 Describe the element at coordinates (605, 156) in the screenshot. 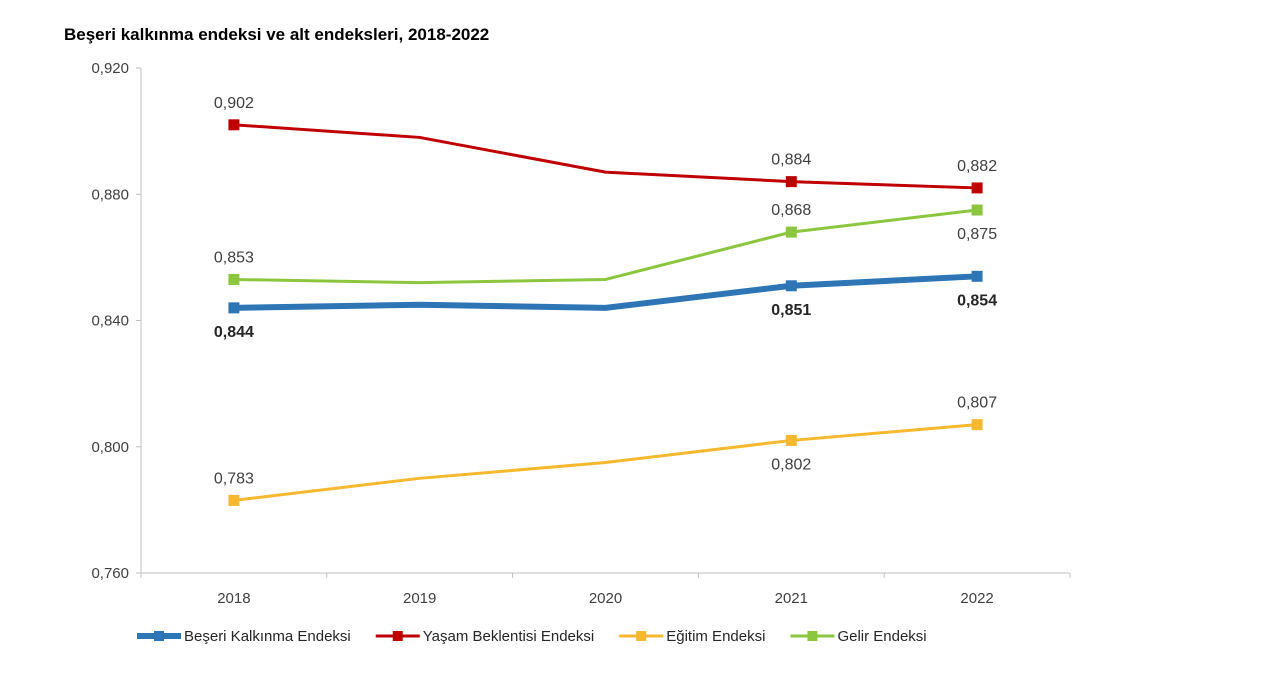

I see `series-line-ya-am-beklentisi-endeksi` at that location.